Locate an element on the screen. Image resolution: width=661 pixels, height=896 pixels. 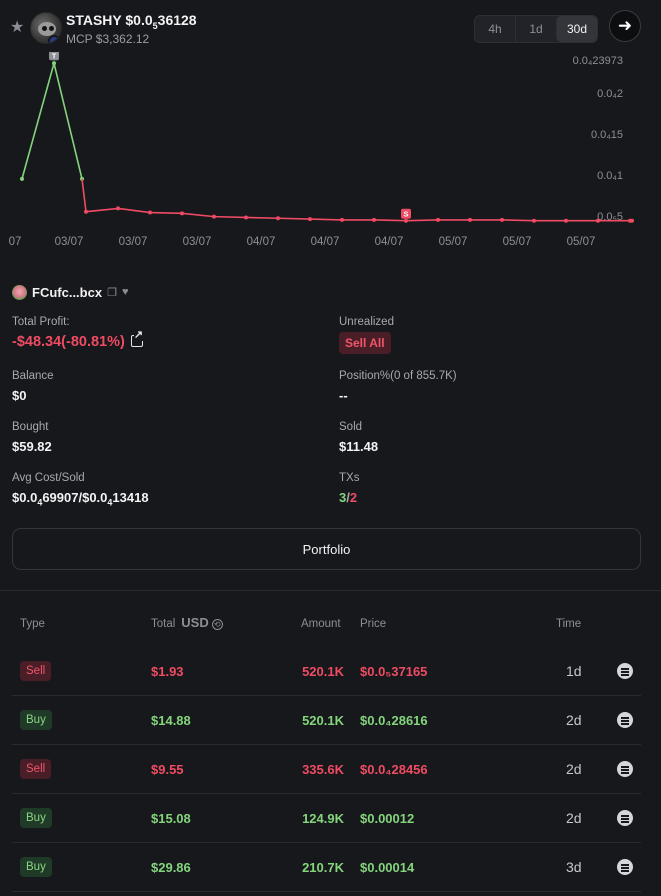
bought-value: $59.82 is located at coordinates (32, 446).